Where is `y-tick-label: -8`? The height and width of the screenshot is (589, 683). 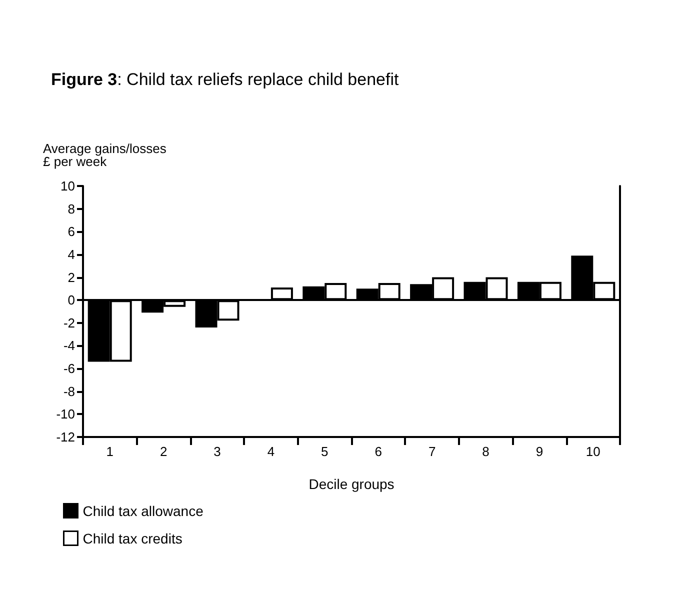
y-tick-label: -8 is located at coordinates (69, 391).